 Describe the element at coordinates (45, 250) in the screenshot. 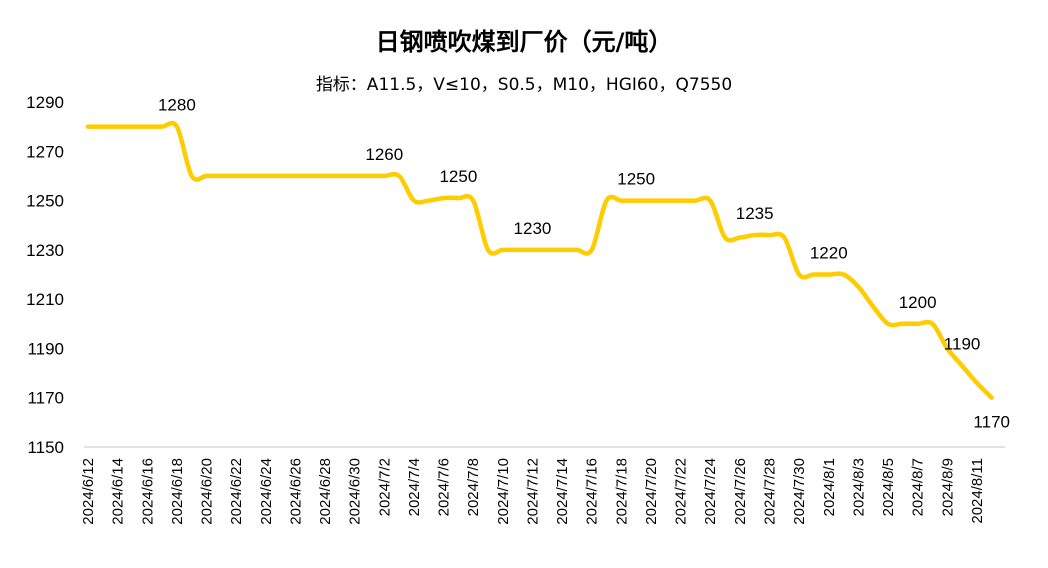

I see `y-tick-label: 1230` at that location.